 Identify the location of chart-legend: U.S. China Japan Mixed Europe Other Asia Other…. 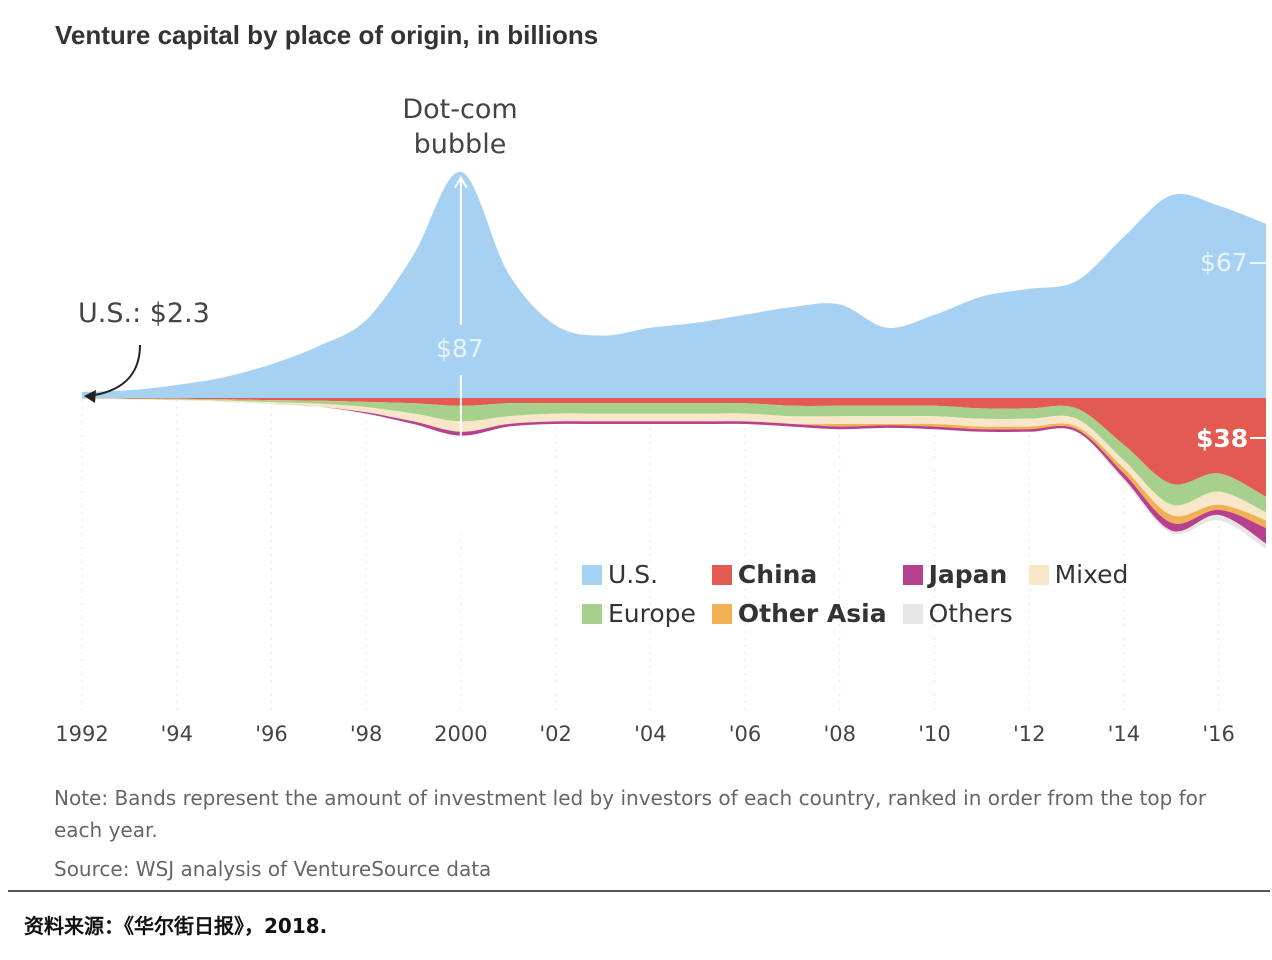
(855, 594).